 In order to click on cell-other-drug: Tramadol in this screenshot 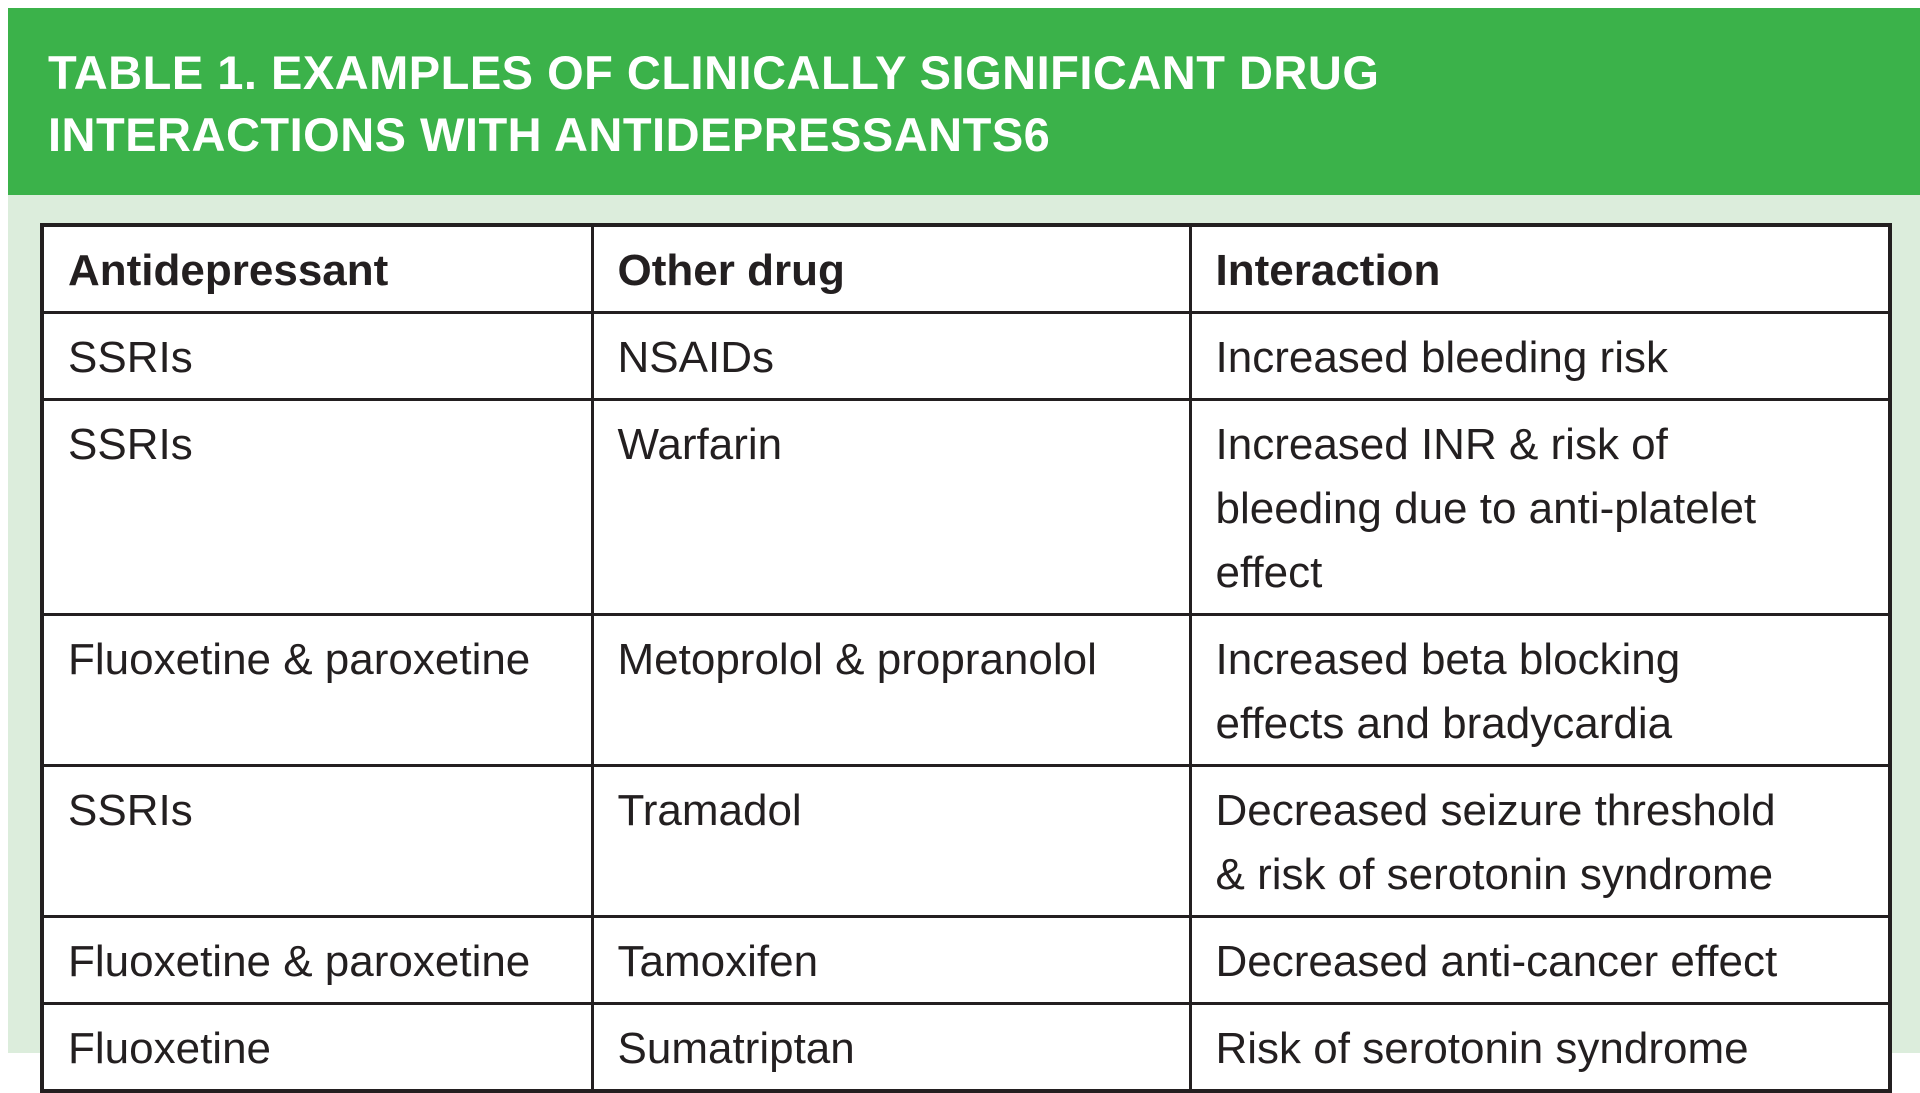, I will do `click(891, 841)`.